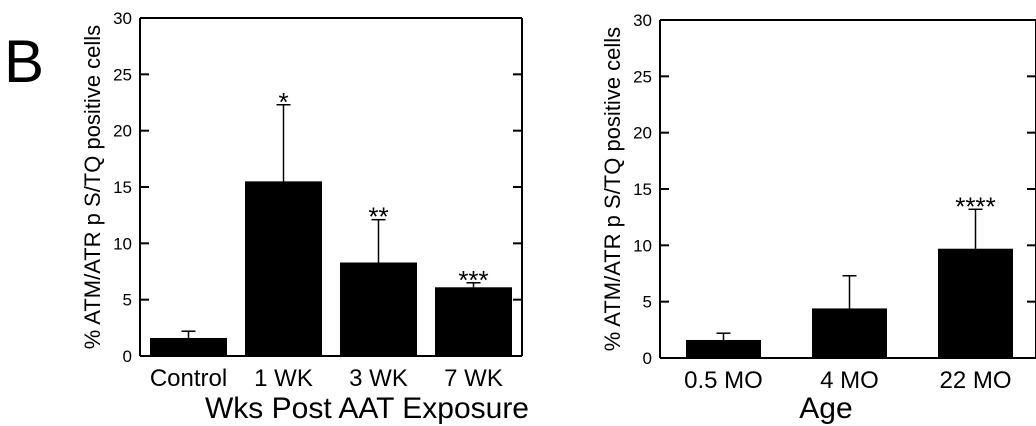  I want to click on x-axis-label: Age, so click(825, 408).